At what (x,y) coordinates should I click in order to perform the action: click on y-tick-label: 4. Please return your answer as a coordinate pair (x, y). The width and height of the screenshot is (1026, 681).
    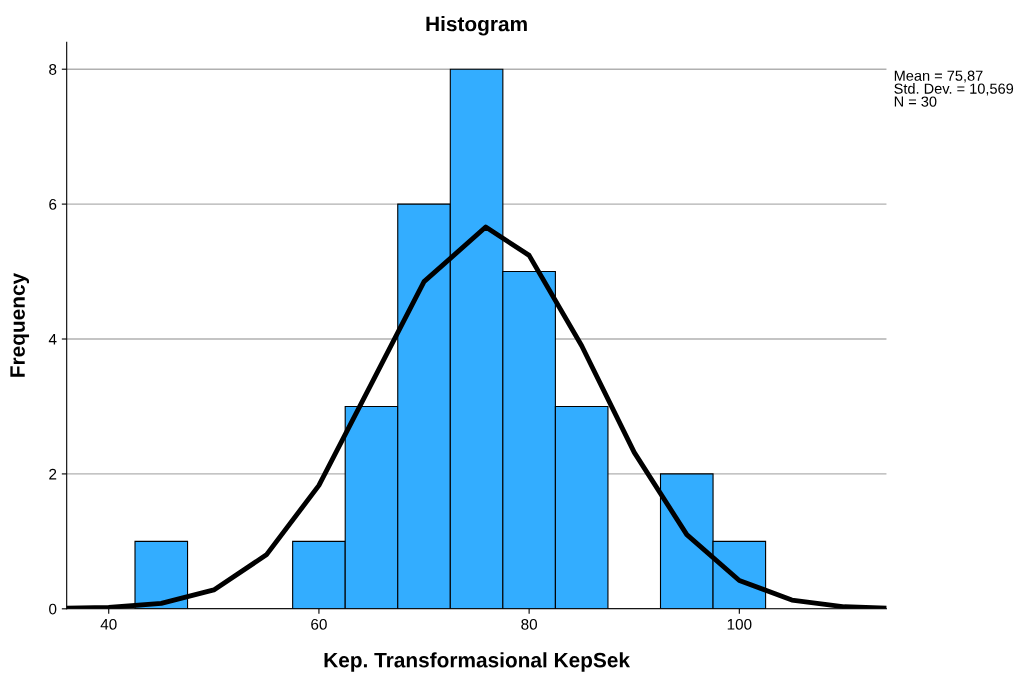
    Looking at the image, I should click on (52, 339).